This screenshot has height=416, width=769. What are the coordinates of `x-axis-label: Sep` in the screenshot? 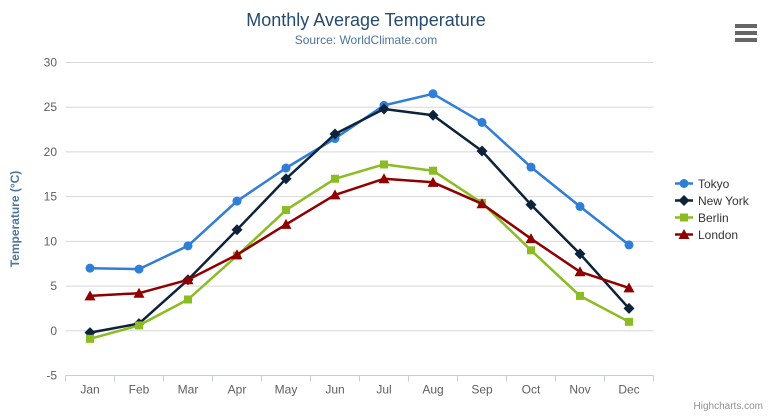 It's located at (482, 390).